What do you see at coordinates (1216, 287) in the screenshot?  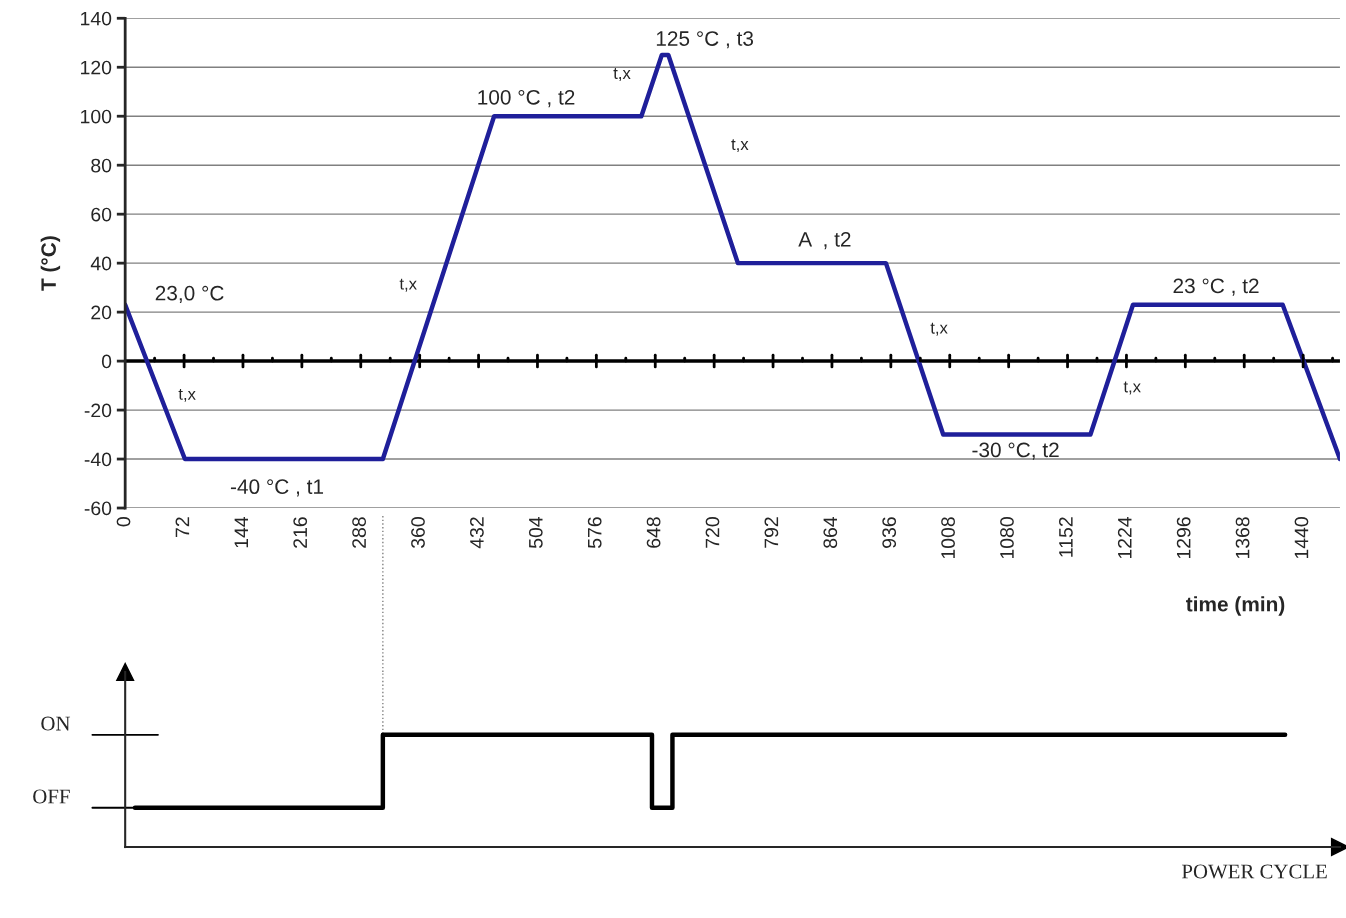 I see `annotation: 23 °C , t2` at bounding box center [1216, 287].